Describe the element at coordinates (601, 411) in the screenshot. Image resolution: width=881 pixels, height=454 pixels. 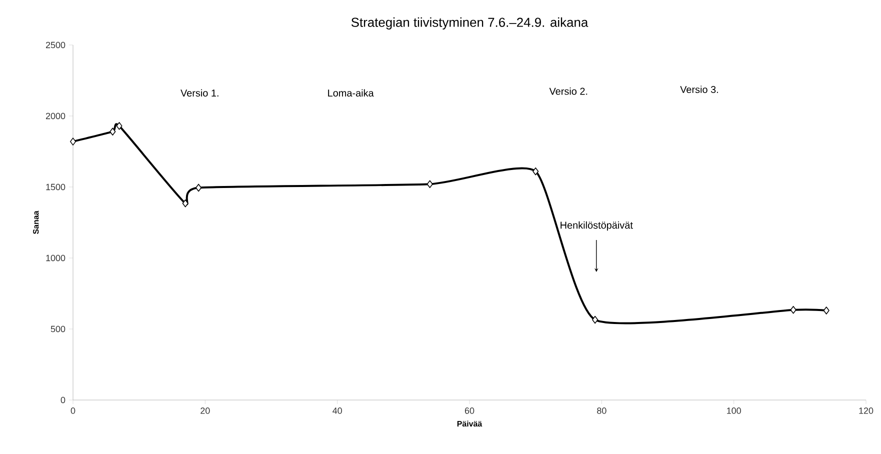
I see `x-tick-label: 80` at that location.